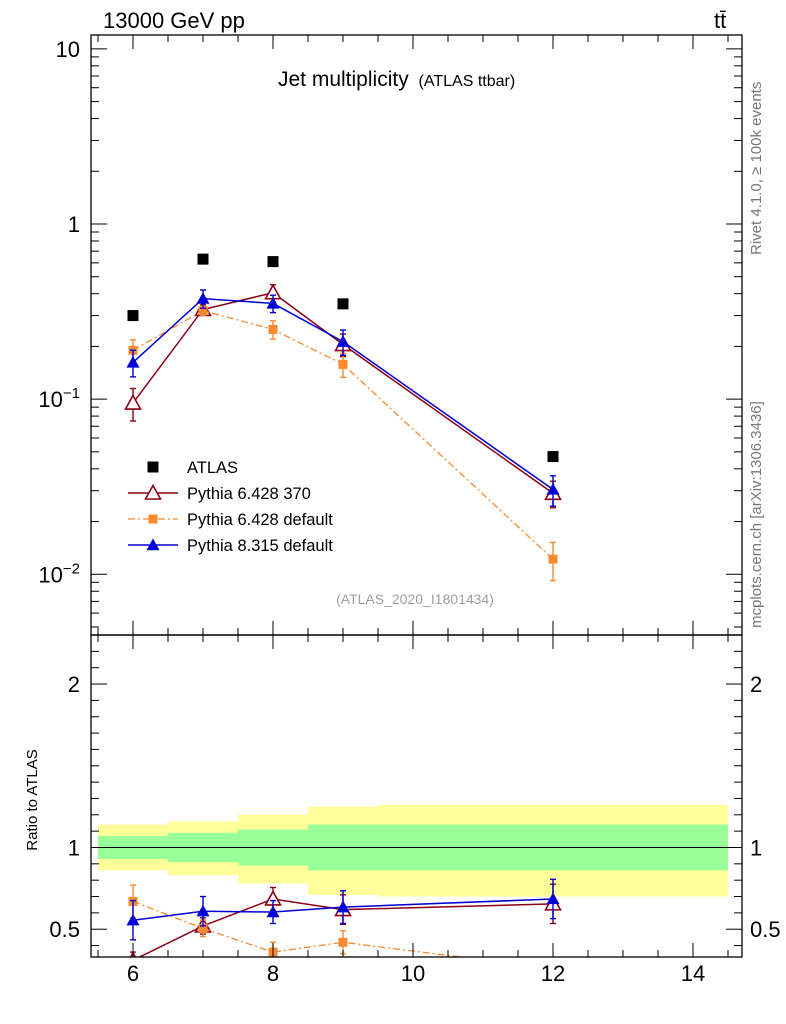 This screenshot has width=786, height=1024. I want to click on mcplots-label: mcplots.cern.ch [arXiv:1306.3436], so click(756, 514).